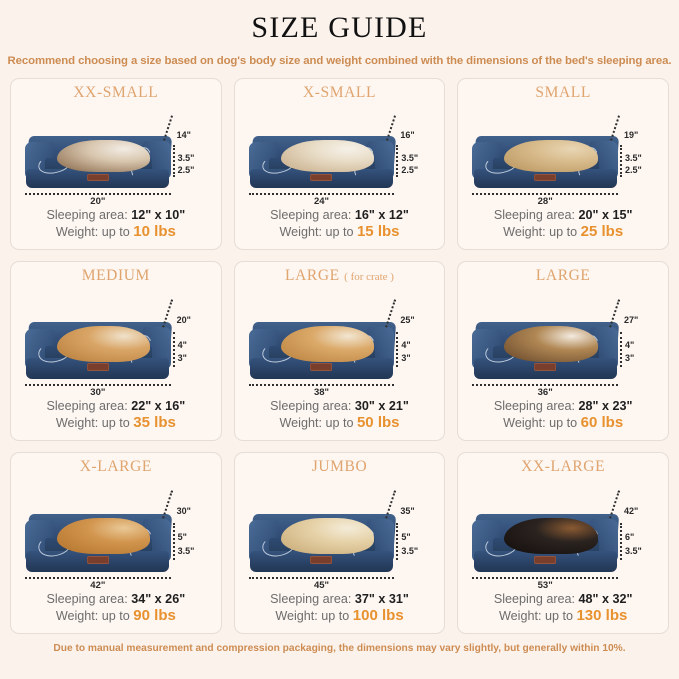 The height and width of the screenshot is (679, 679). I want to click on height-dimension-callouts: 16" 3.5" 2.5", so click(411, 150).